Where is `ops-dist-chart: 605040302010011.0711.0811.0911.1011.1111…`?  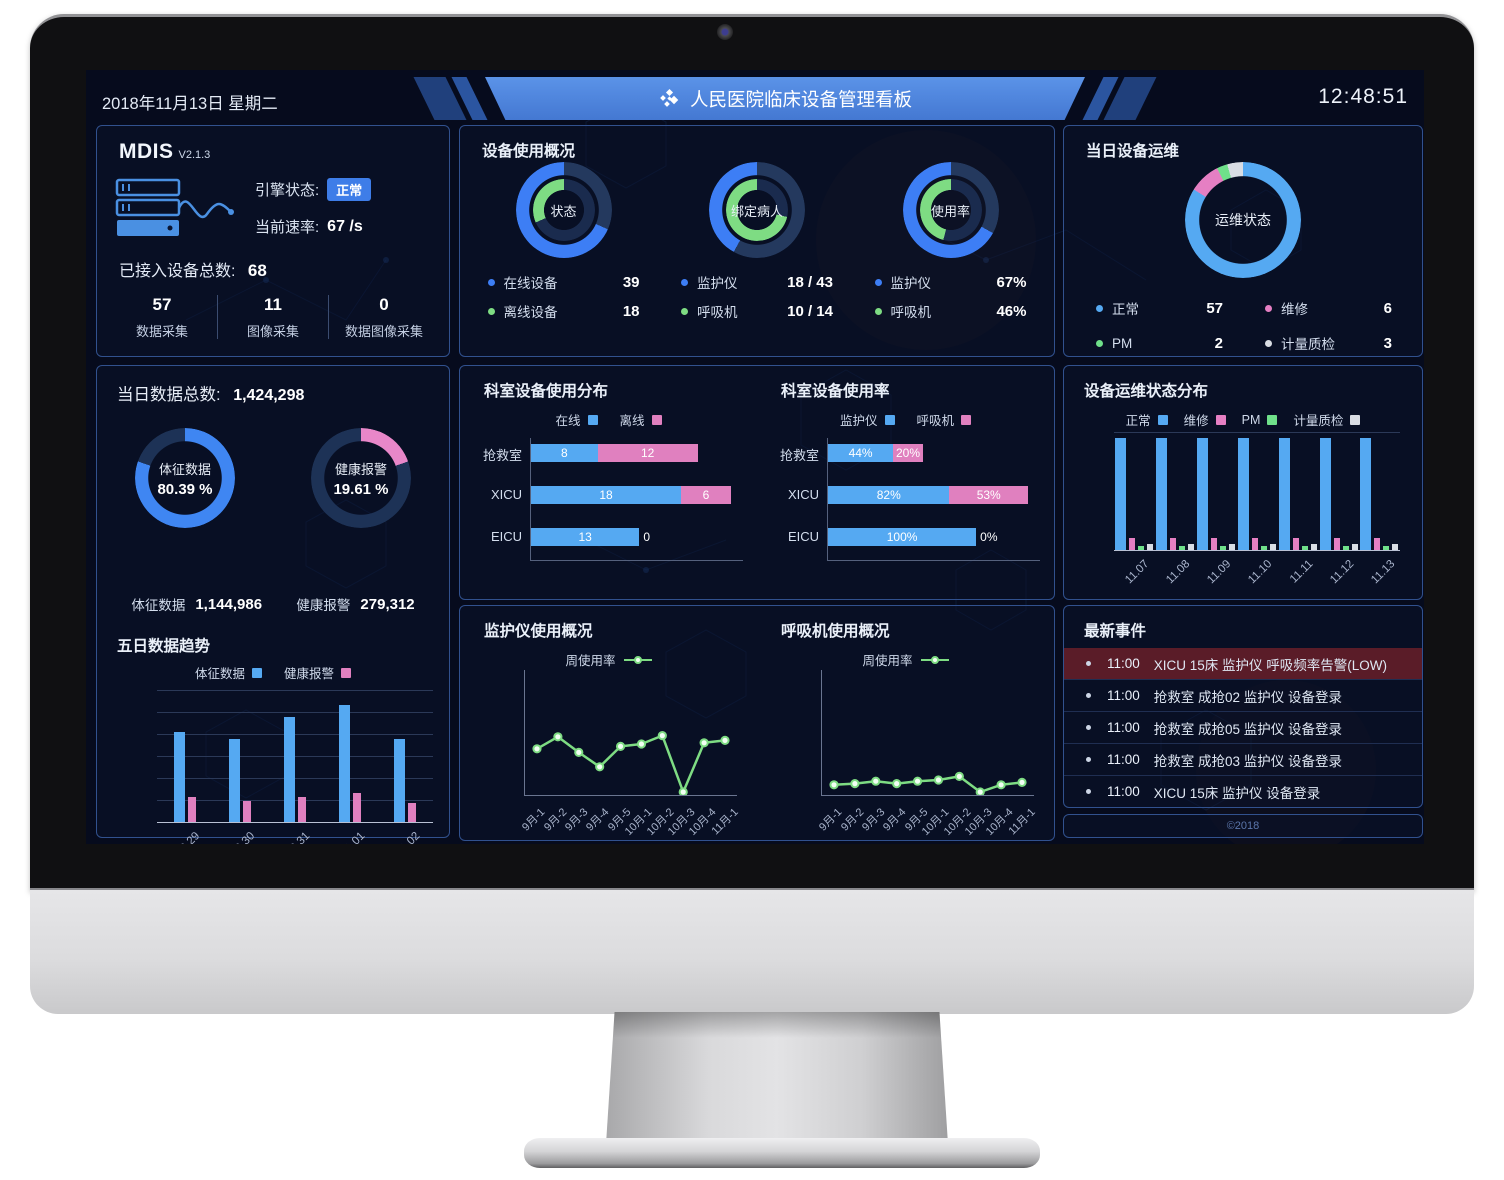 ops-dist-chart: 605040302010011.0711.0811.0911.1011.1111… is located at coordinates (1239, 511).